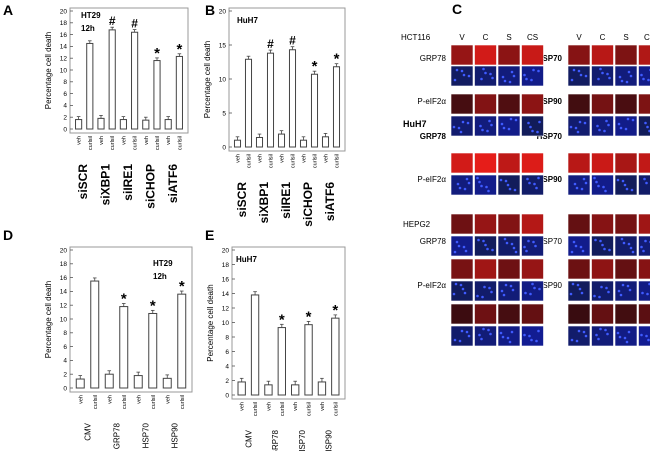 Image resolution: width=650 pixels, height=451 pixels. Describe the element at coordinates (248, 438) in the screenshot. I see `group-label: CMV` at that location.